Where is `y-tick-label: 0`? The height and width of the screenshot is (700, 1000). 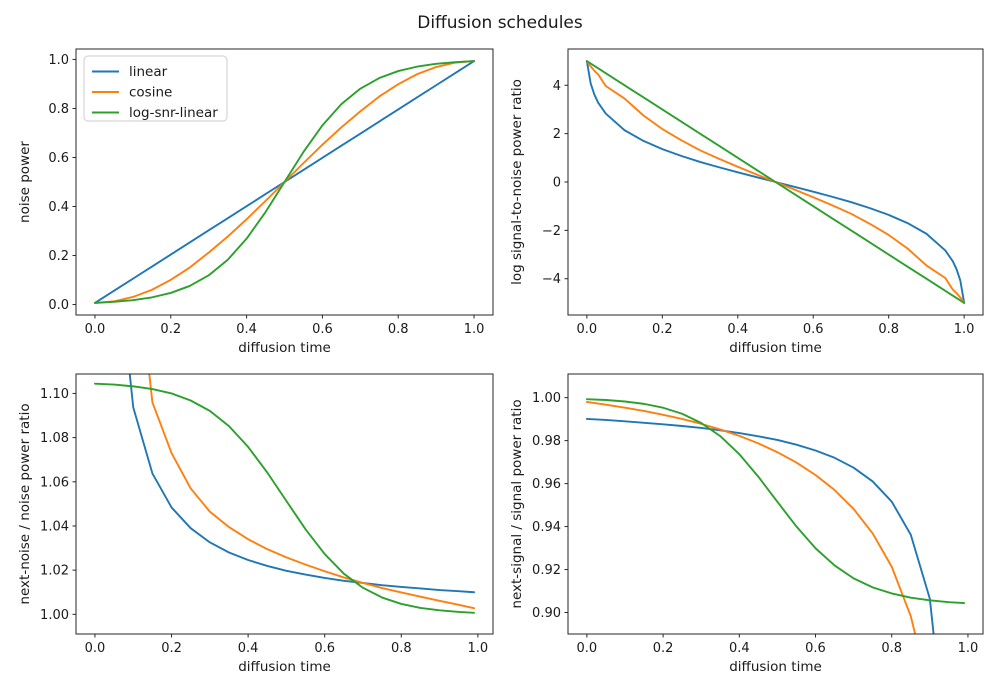
y-tick-label: 0 is located at coordinates (557, 183).